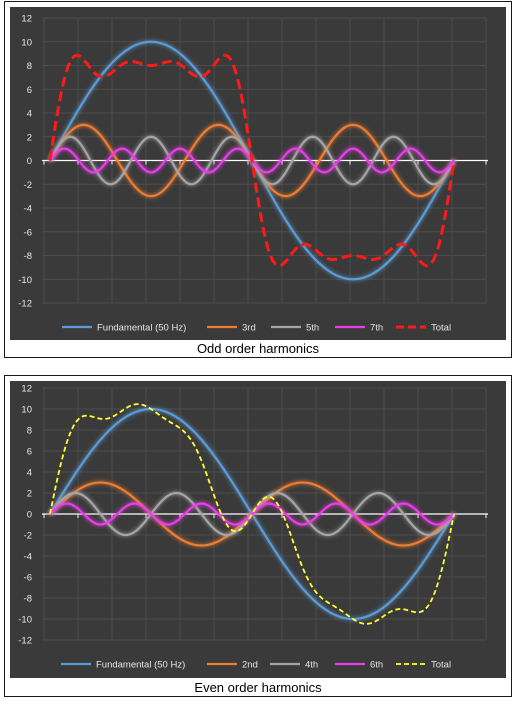 This screenshot has width=519, height=704. I want to click on legend-item: 3rd, so click(231, 328).